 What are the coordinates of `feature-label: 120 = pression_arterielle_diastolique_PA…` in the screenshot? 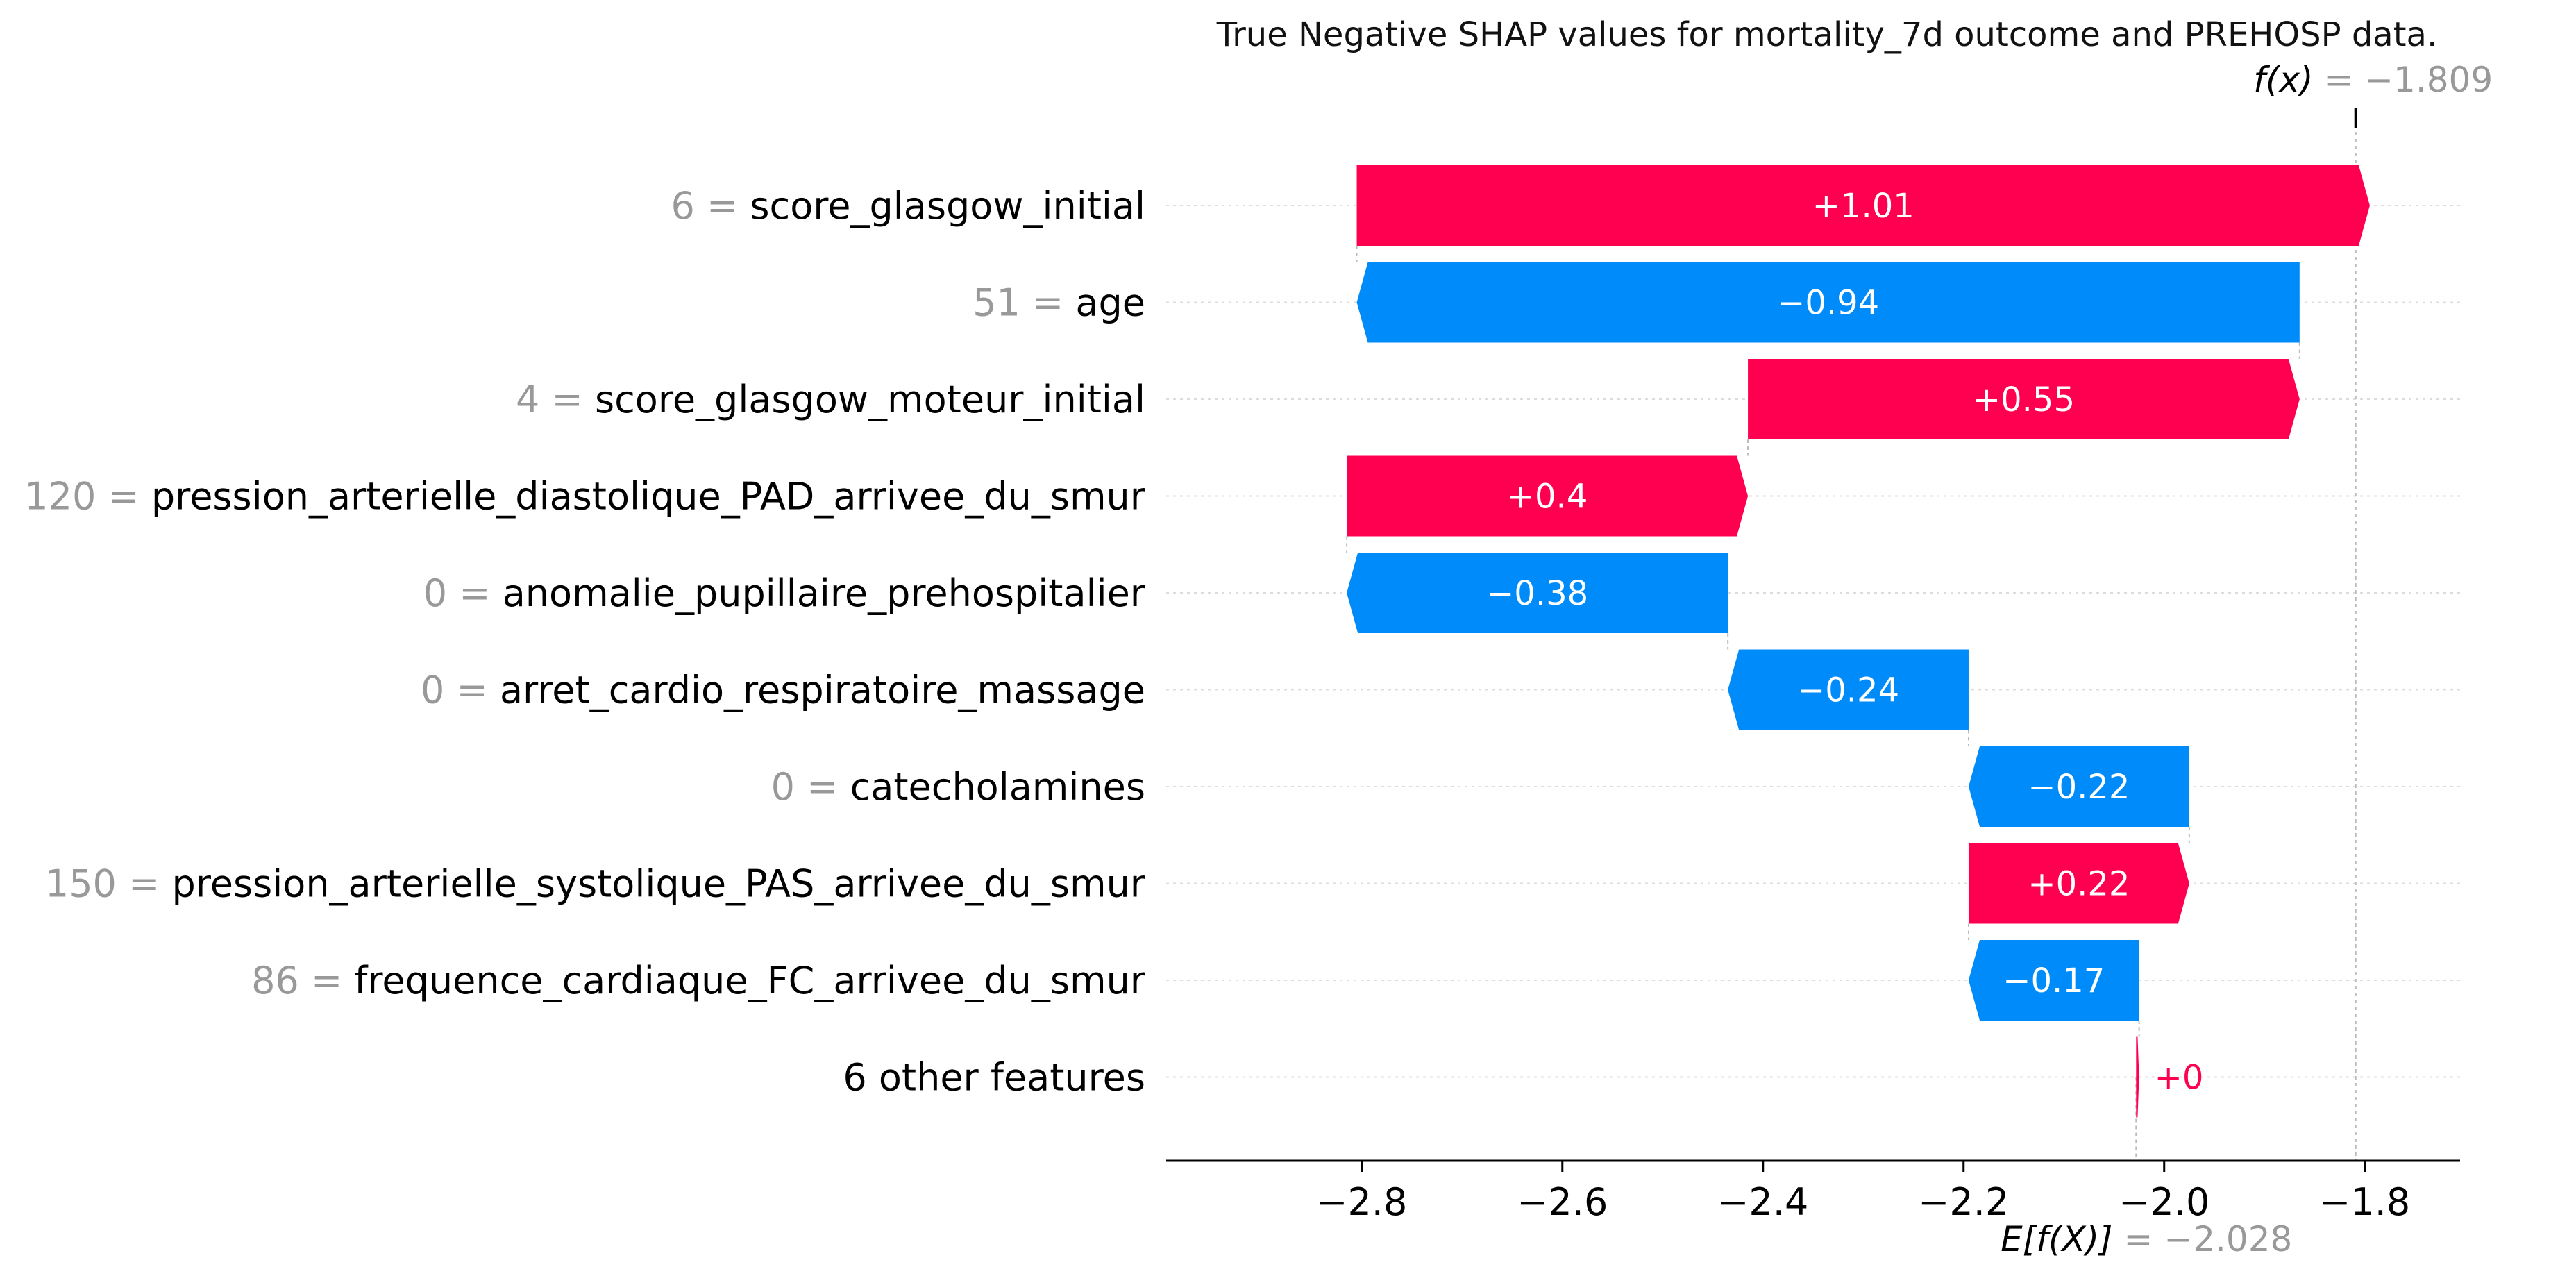 It's located at (585, 497).